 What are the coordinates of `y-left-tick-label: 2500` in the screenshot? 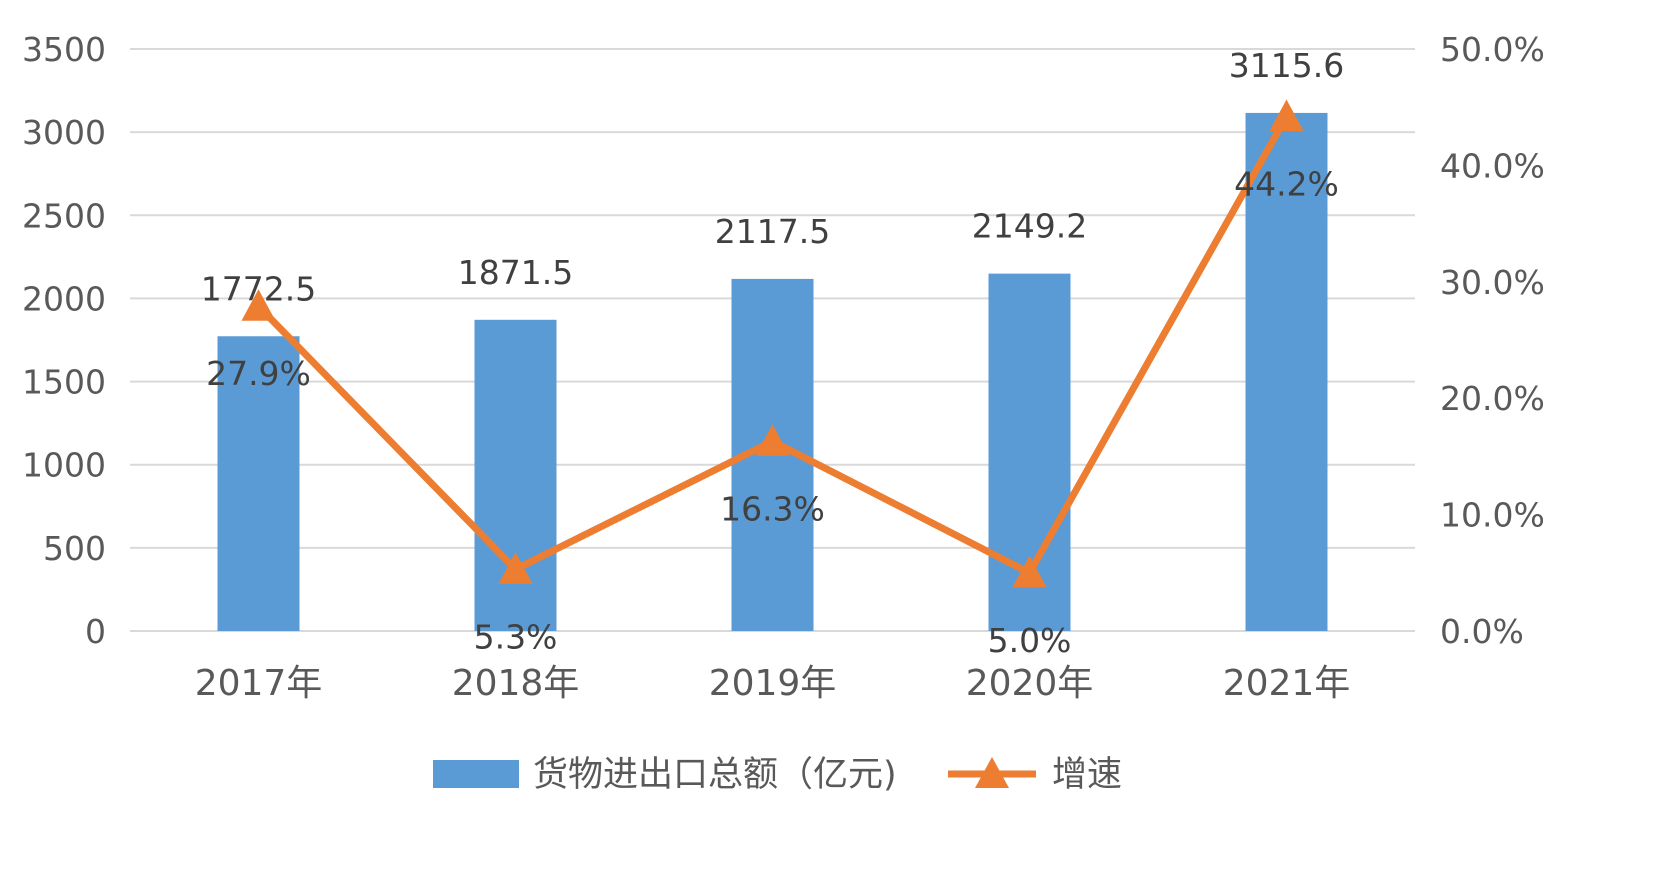 It's located at (64, 215).